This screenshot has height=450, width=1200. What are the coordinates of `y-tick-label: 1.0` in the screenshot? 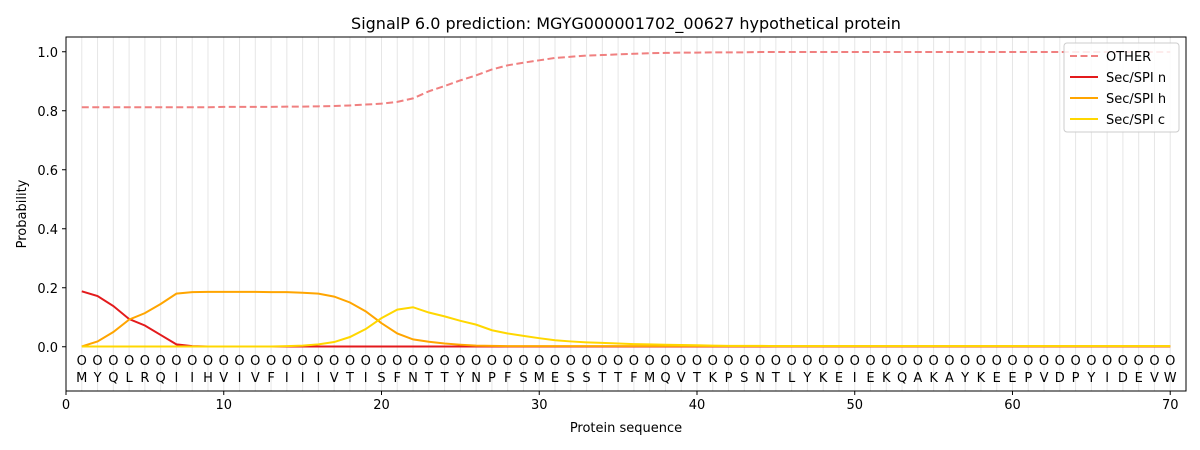 It's located at (47, 53).